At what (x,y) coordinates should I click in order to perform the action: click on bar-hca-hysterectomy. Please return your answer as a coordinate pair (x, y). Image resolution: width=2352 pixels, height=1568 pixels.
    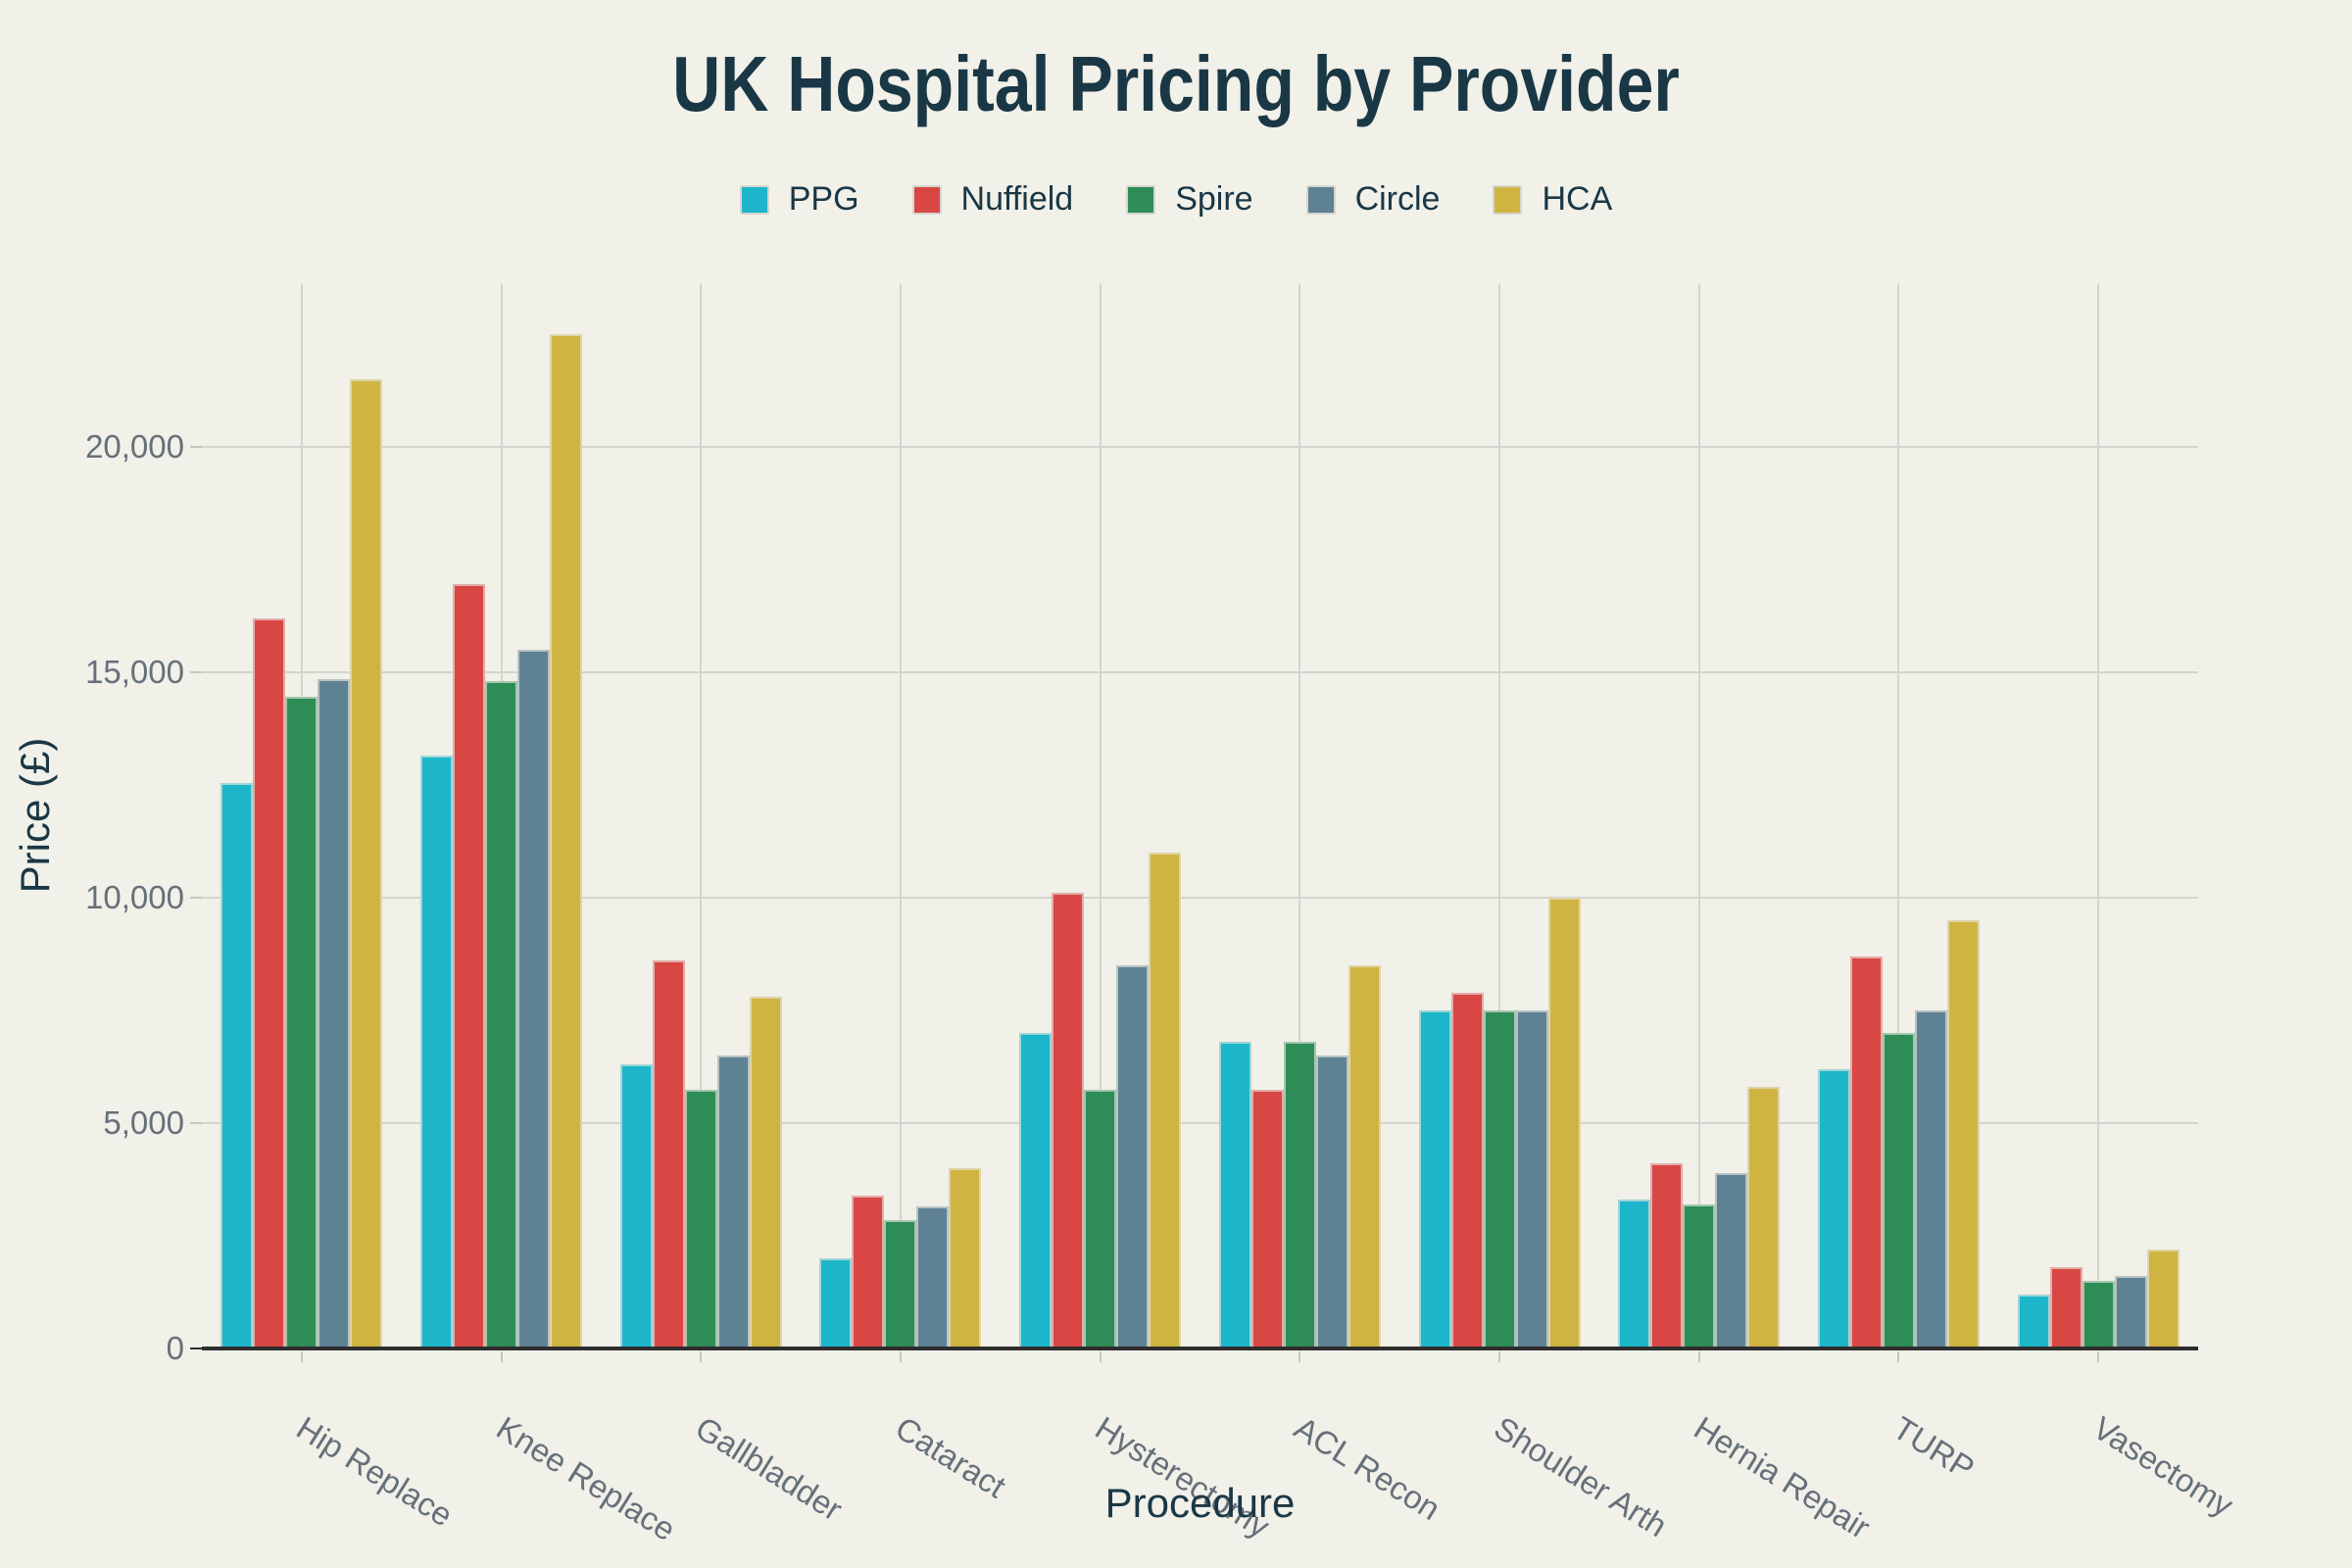
    Looking at the image, I should click on (1165, 1100).